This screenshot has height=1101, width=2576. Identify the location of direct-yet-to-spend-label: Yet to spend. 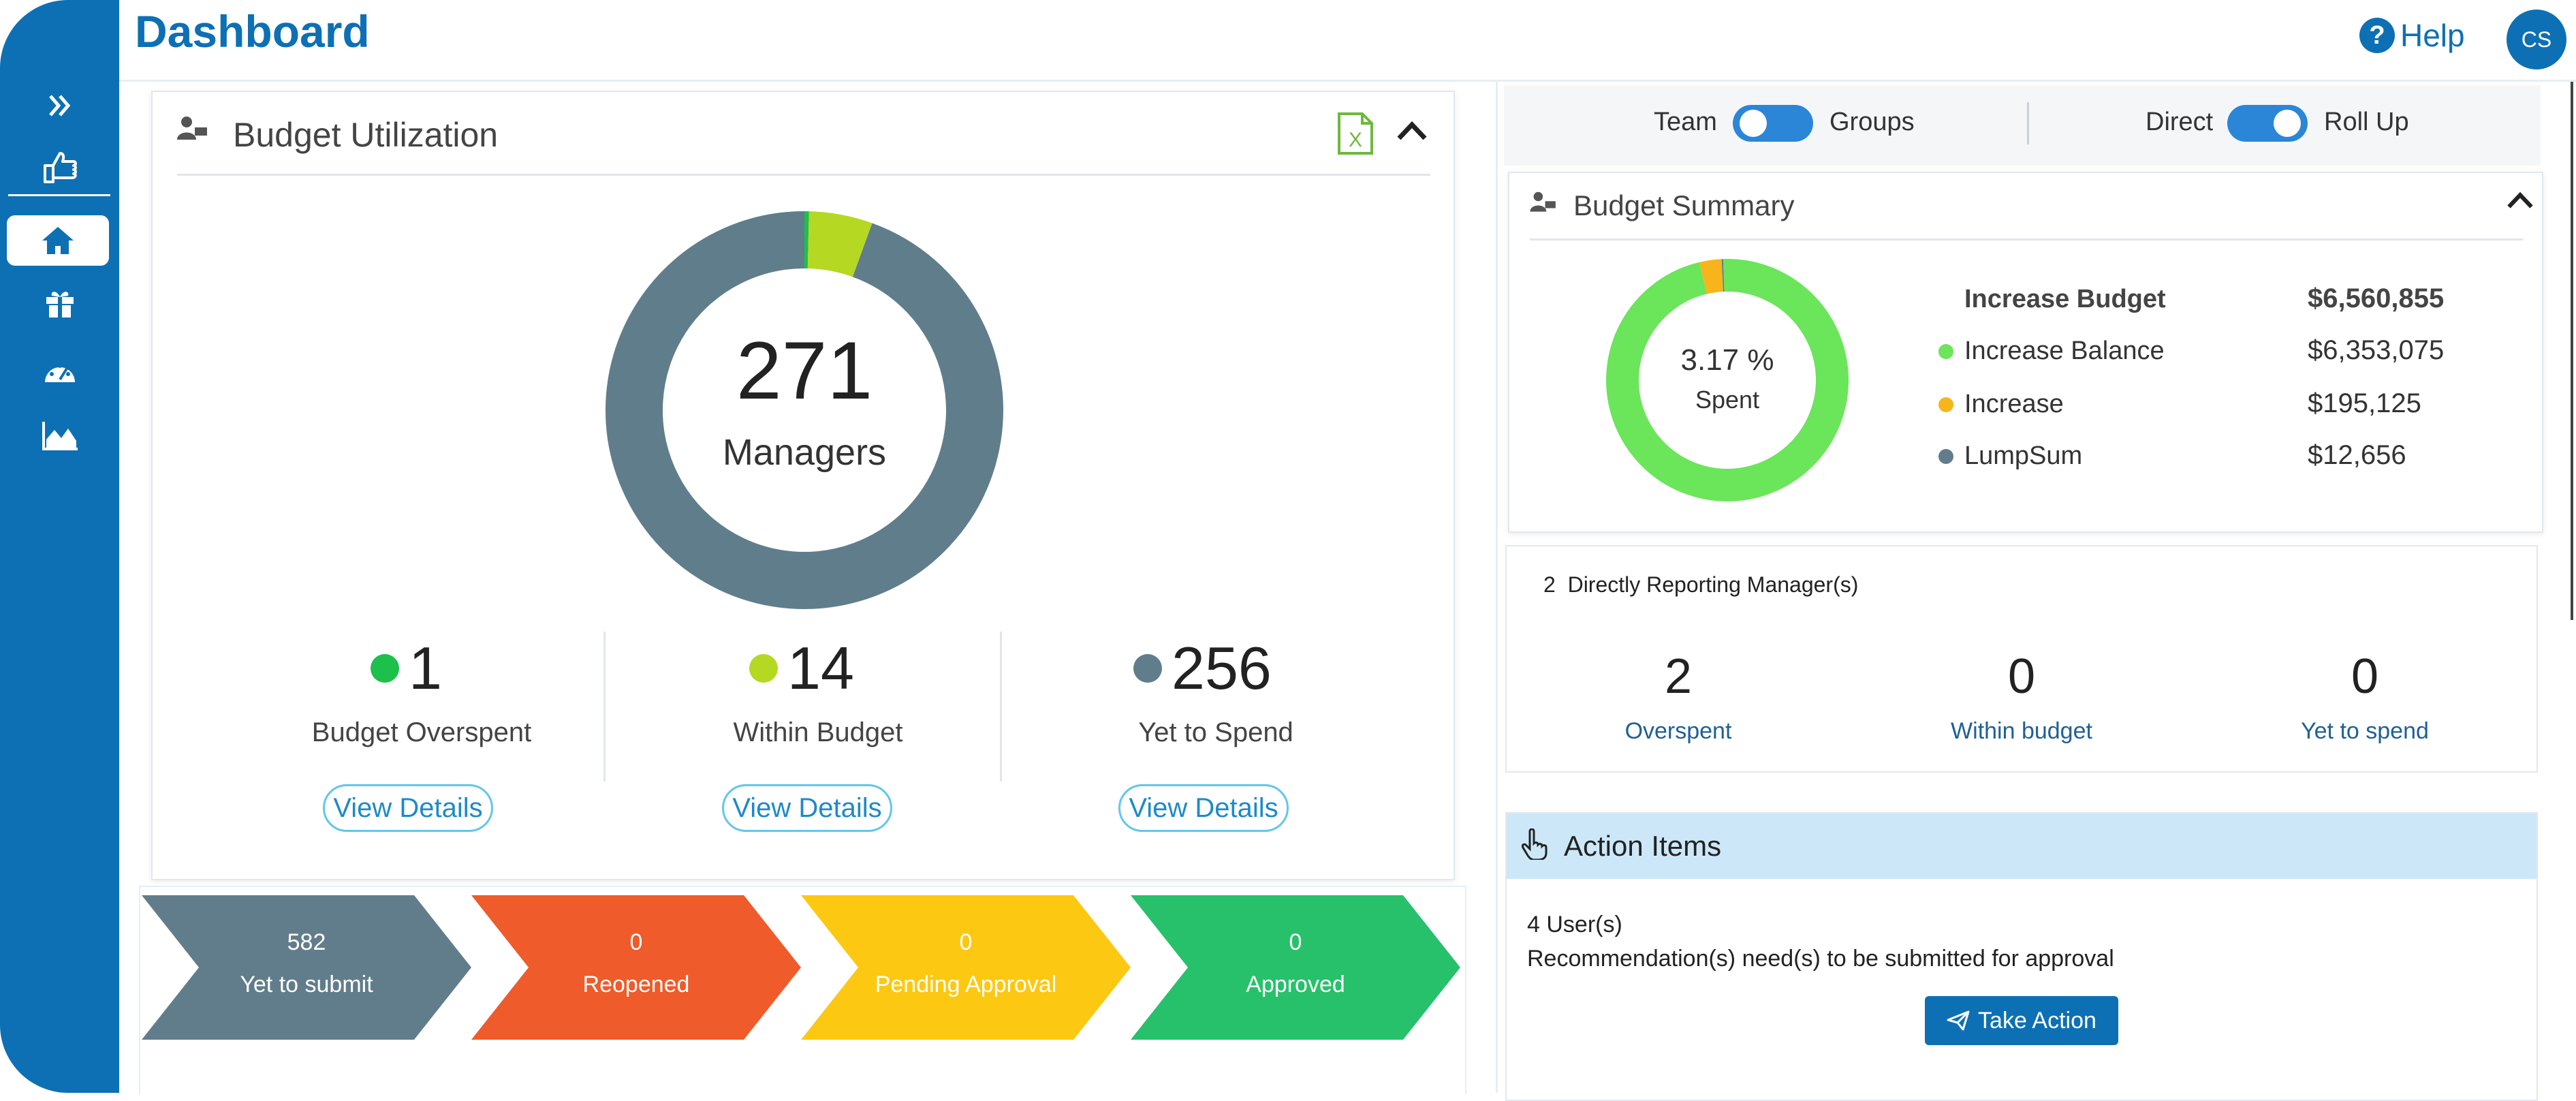
(2365, 731).